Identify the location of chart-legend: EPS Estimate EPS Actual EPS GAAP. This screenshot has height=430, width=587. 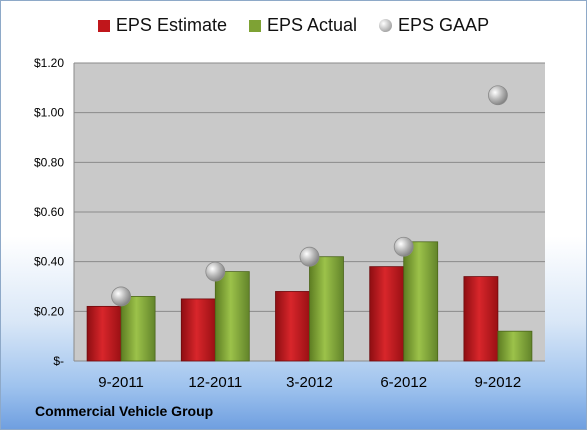
(293, 25).